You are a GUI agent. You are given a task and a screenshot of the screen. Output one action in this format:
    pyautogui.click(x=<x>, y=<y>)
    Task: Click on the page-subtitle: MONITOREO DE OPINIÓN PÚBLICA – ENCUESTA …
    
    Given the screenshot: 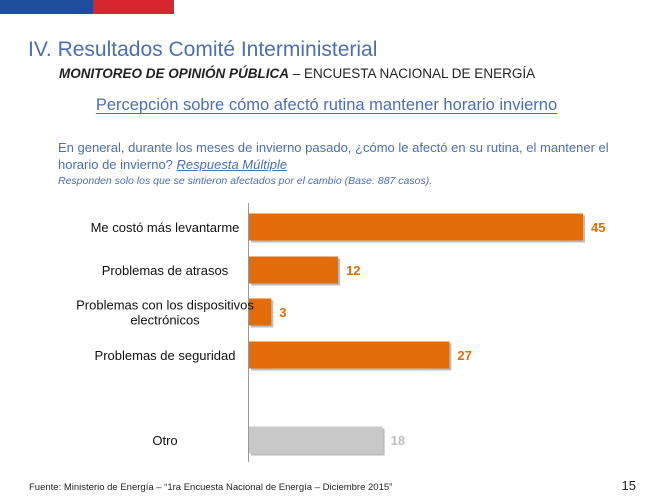 What is the action you would take?
    pyautogui.click(x=297, y=73)
    